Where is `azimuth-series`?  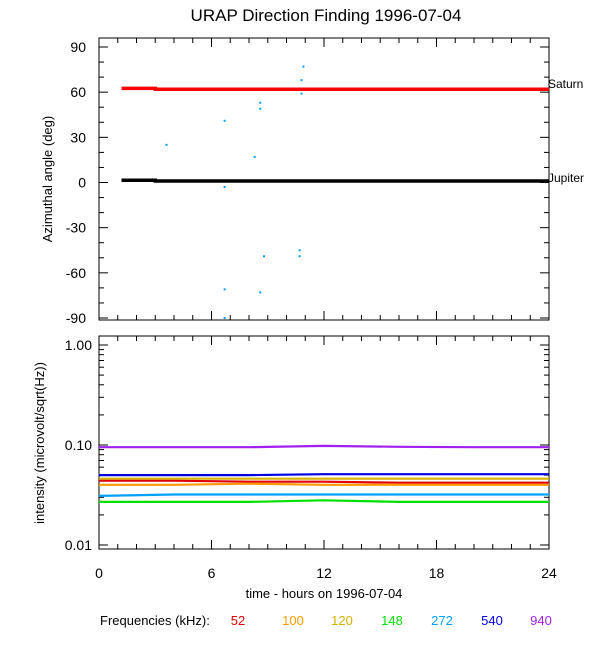
azimuth-series is located at coordinates (335, 134).